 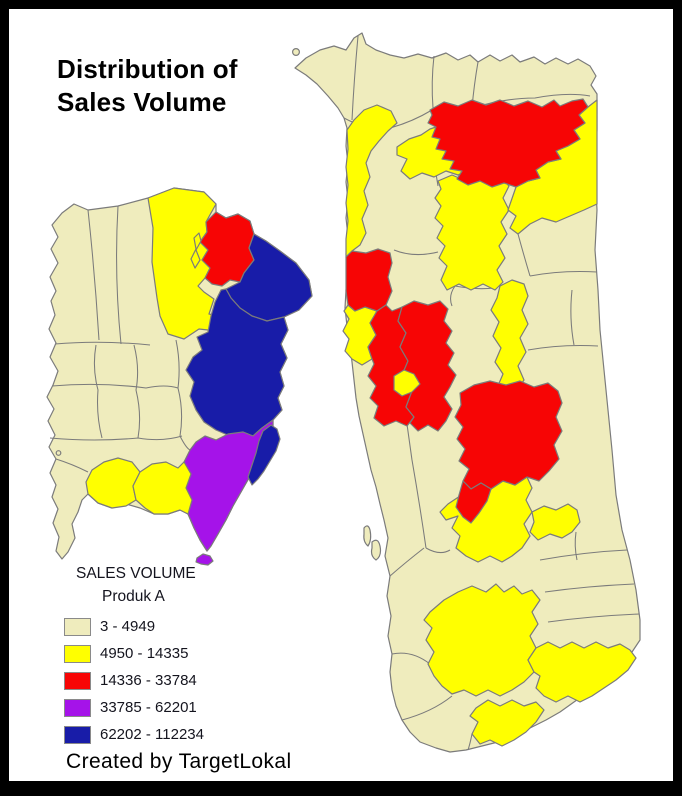 I want to click on legend-label: 33785 - 62201, so click(x=148, y=707).